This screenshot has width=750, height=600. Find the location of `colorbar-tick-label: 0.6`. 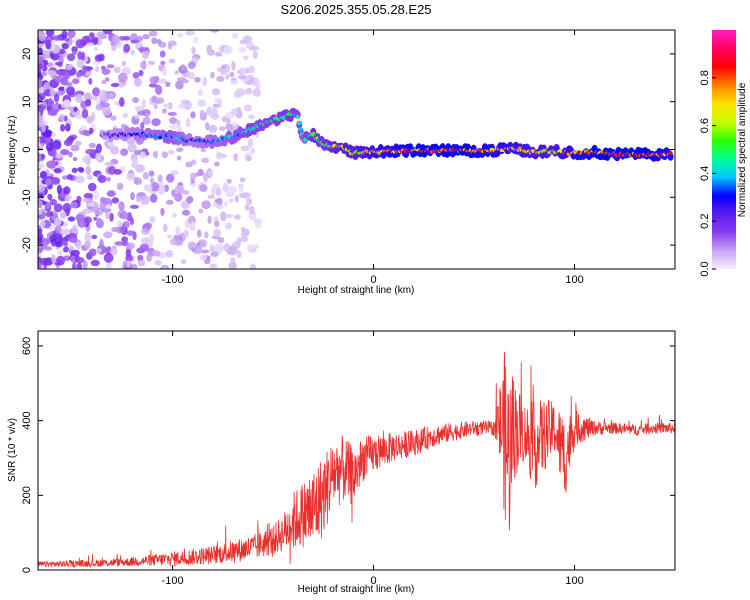

colorbar-tick-label: 0.6 is located at coordinates (705, 125).